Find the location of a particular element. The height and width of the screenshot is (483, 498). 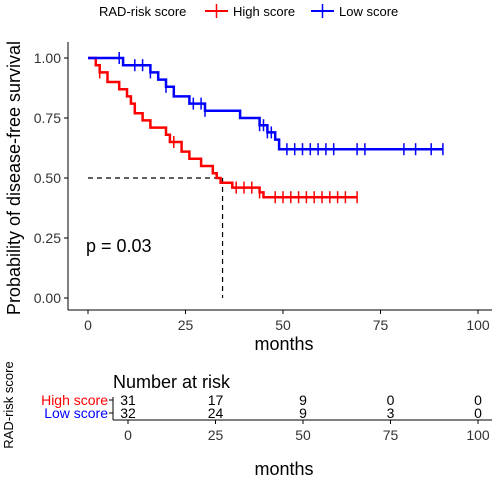

x-axis-label: months is located at coordinates (283, 344).